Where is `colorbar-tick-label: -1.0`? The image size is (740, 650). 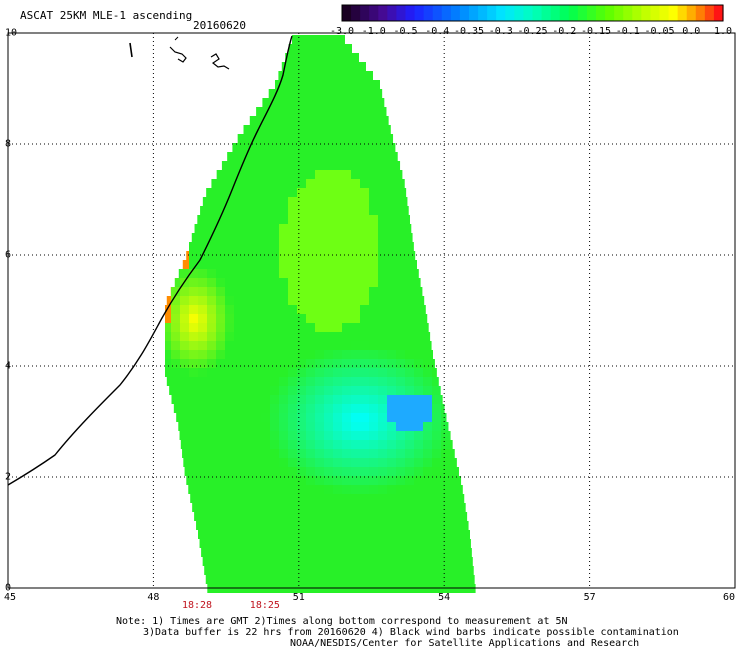
colorbar-tick-label: -1.0 is located at coordinates (373, 31).